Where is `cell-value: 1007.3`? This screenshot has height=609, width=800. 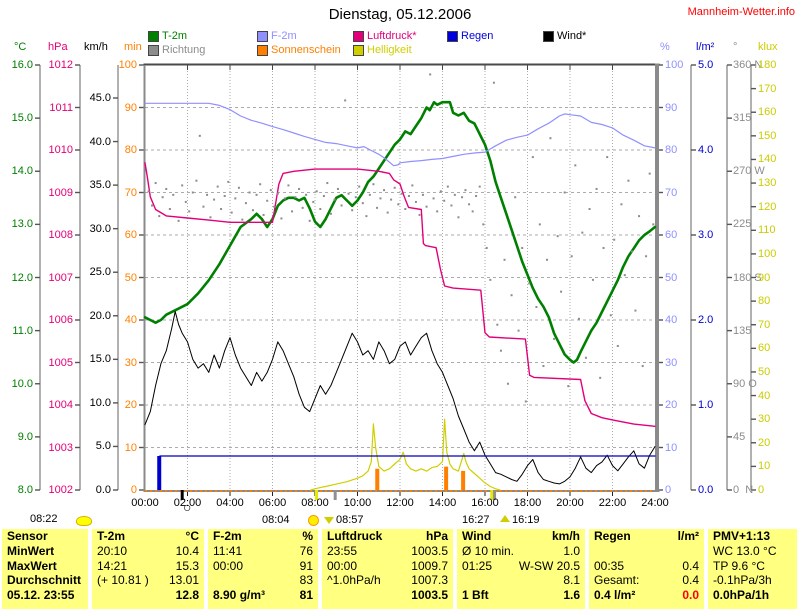 cell-value: 1007.3 is located at coordinates (429, 580).